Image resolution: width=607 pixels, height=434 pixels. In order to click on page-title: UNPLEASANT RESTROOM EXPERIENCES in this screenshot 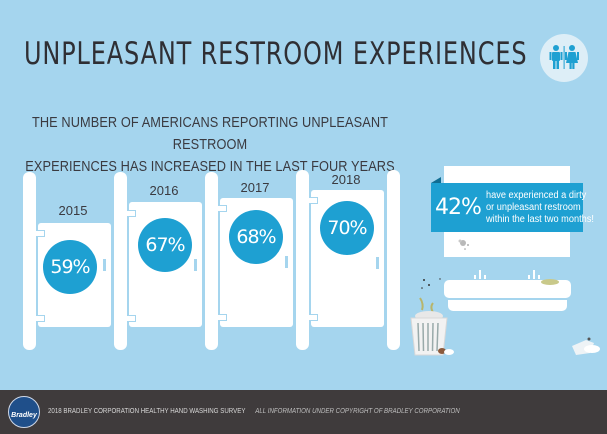, I will do `click(276, 54)`.